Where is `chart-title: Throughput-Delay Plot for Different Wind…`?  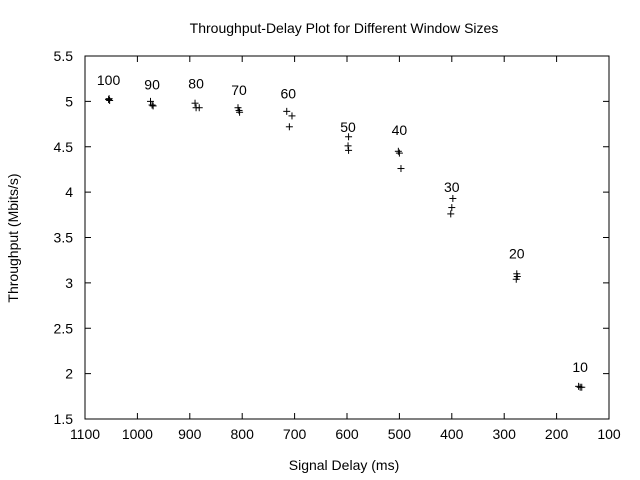 chart-title: Throughput-Delay Plot for Different Wind… is located at coordinates (344, 28).